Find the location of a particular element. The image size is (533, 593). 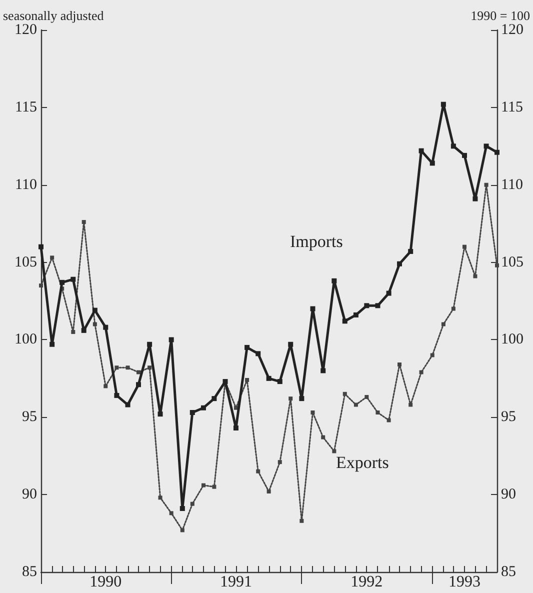

y2-tick-label: 110 is located at coordinates (512, 184).